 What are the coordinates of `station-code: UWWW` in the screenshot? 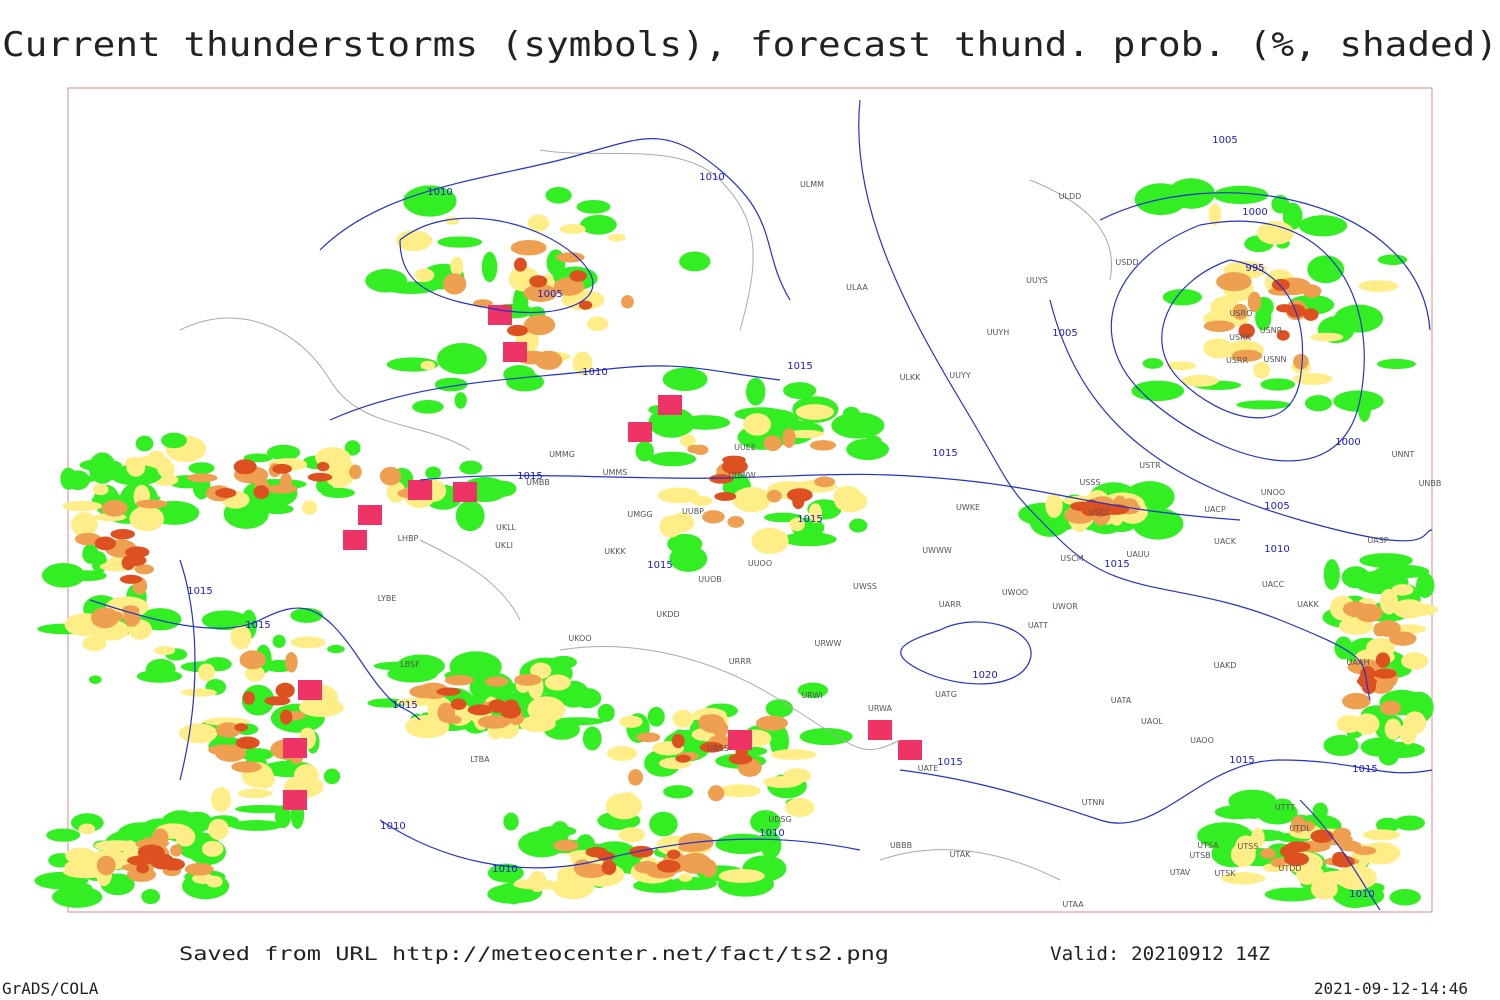 It's located at (937, 550).